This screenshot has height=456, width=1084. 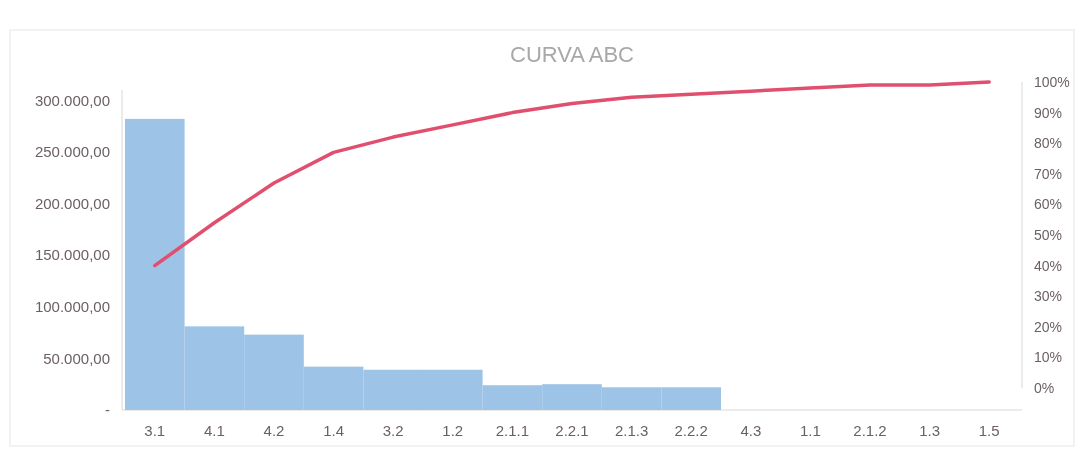 I want to click on x-tick-label: 1.2, so click(x=453, y=430).